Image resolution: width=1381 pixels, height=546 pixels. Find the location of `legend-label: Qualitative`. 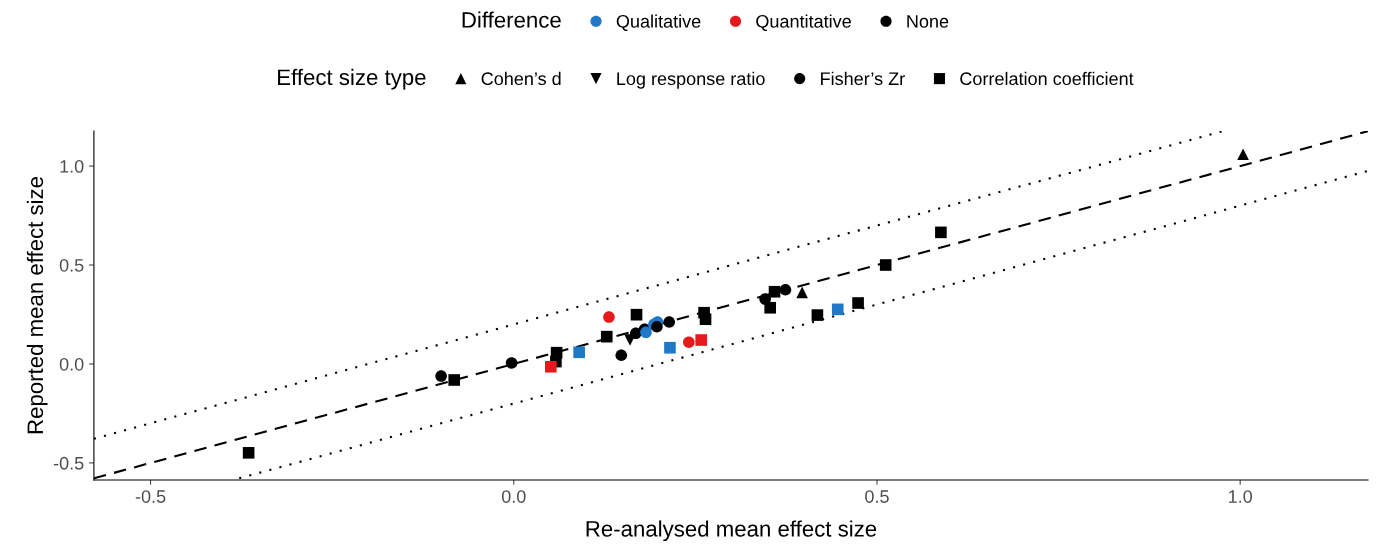

legend-label: Qualitative is located at coordinates (658, 22).